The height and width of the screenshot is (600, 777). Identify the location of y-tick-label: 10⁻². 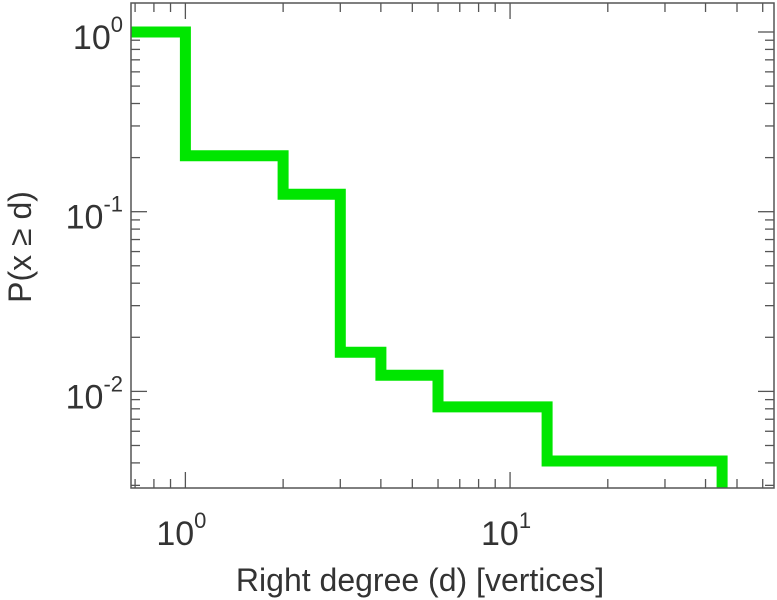
(94, 393).